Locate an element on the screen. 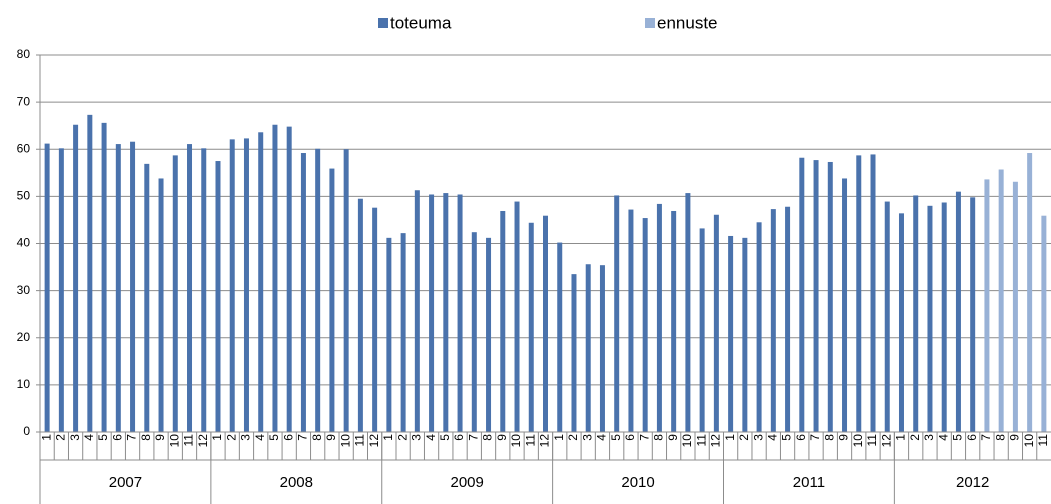 The width and height of the screenshot is (1051, 504). x-tick-label: 1 is located at coordinates (730, 437).